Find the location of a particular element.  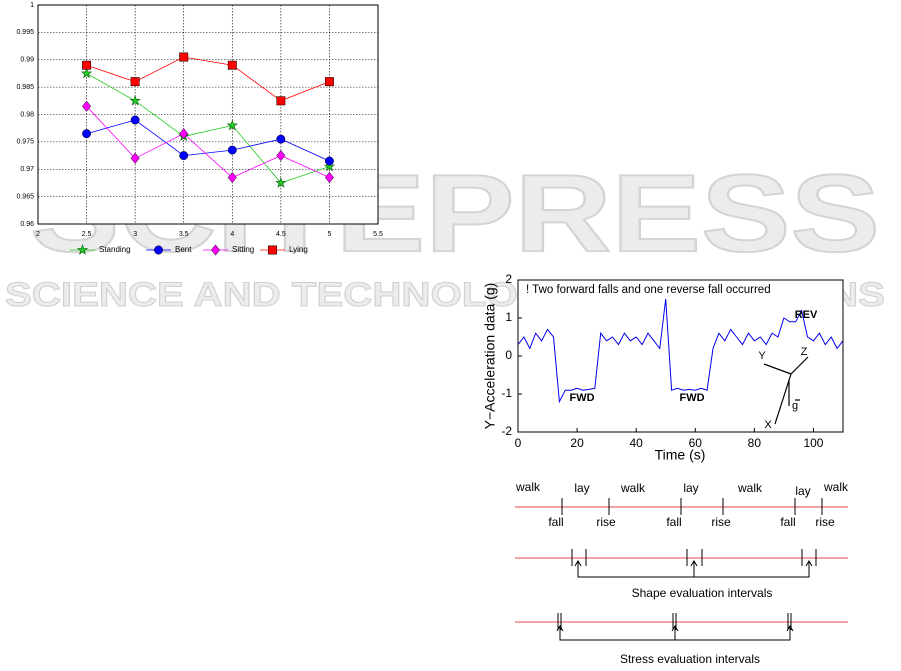

plot-area is located at coordinates (680, 356).